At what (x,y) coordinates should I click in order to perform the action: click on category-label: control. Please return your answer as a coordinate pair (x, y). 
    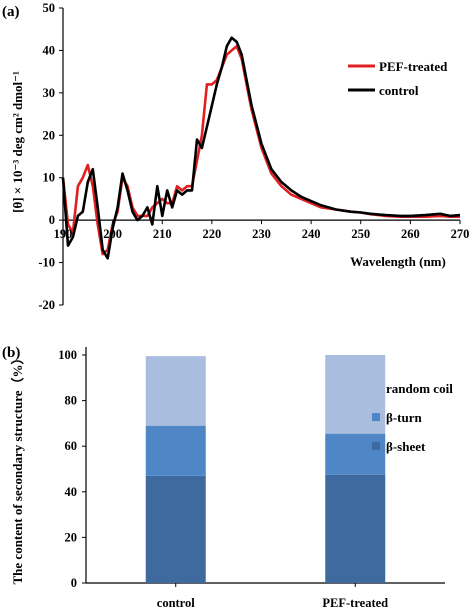
    Looking at the image, I should click on (176, 603).